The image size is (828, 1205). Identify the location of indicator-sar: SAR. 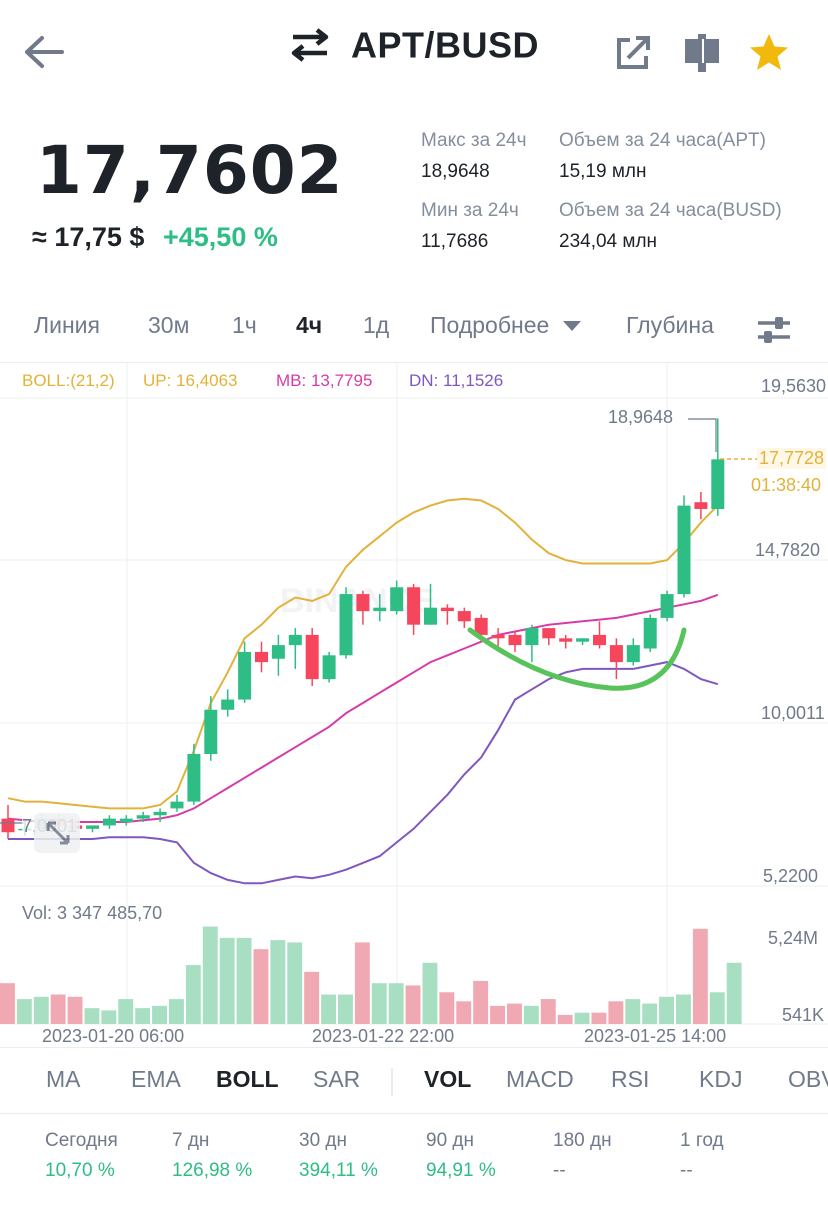
(337, 1079).